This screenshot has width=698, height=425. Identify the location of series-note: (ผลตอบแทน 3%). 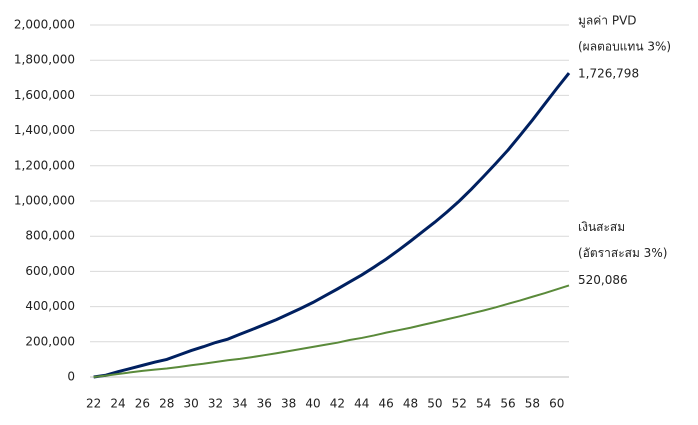
(624, 47).